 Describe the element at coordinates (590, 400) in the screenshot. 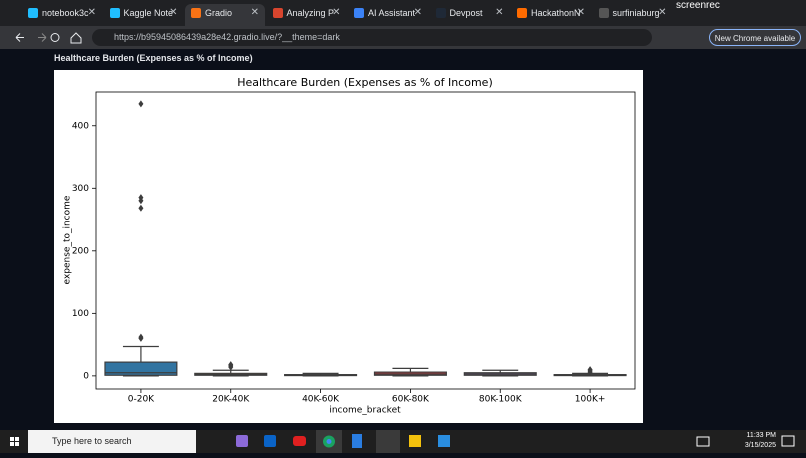

I see `x-tick-label: 100K+` at that location.